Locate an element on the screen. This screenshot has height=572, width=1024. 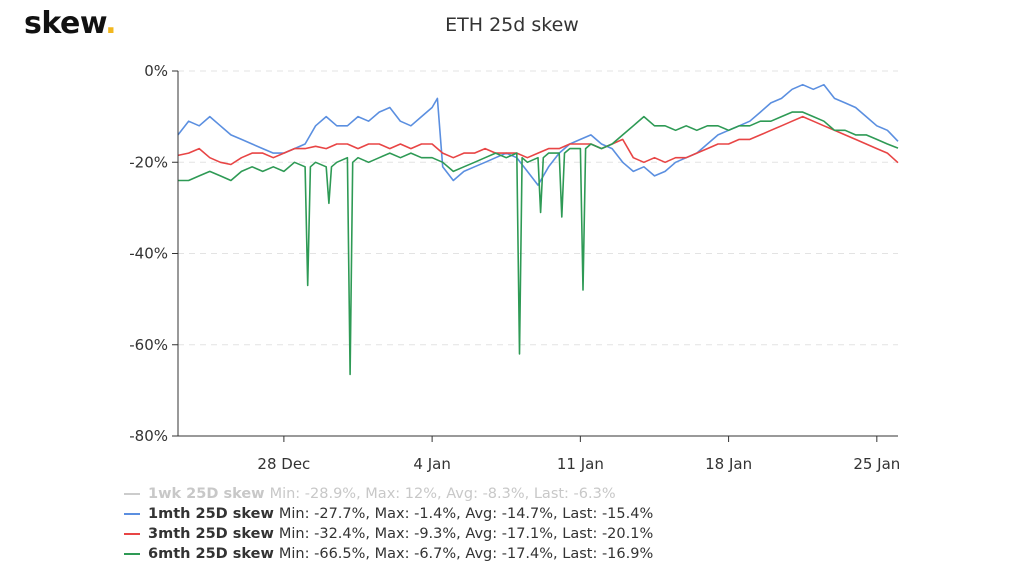
y-tick-label: -60% is located at coordinates (148, 345).